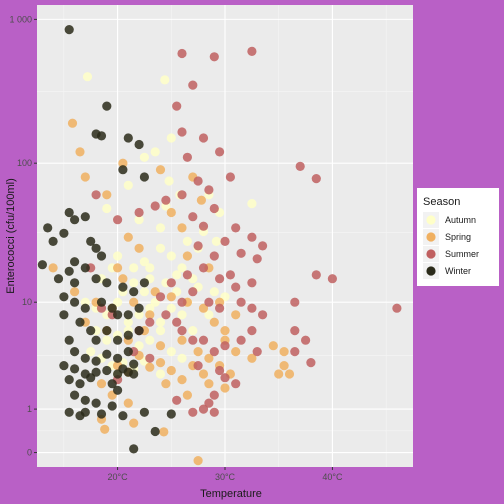  Describe the element at coordinates (225, 477) in the screenshot. I see `x-tick-label: 30°C` at that location.